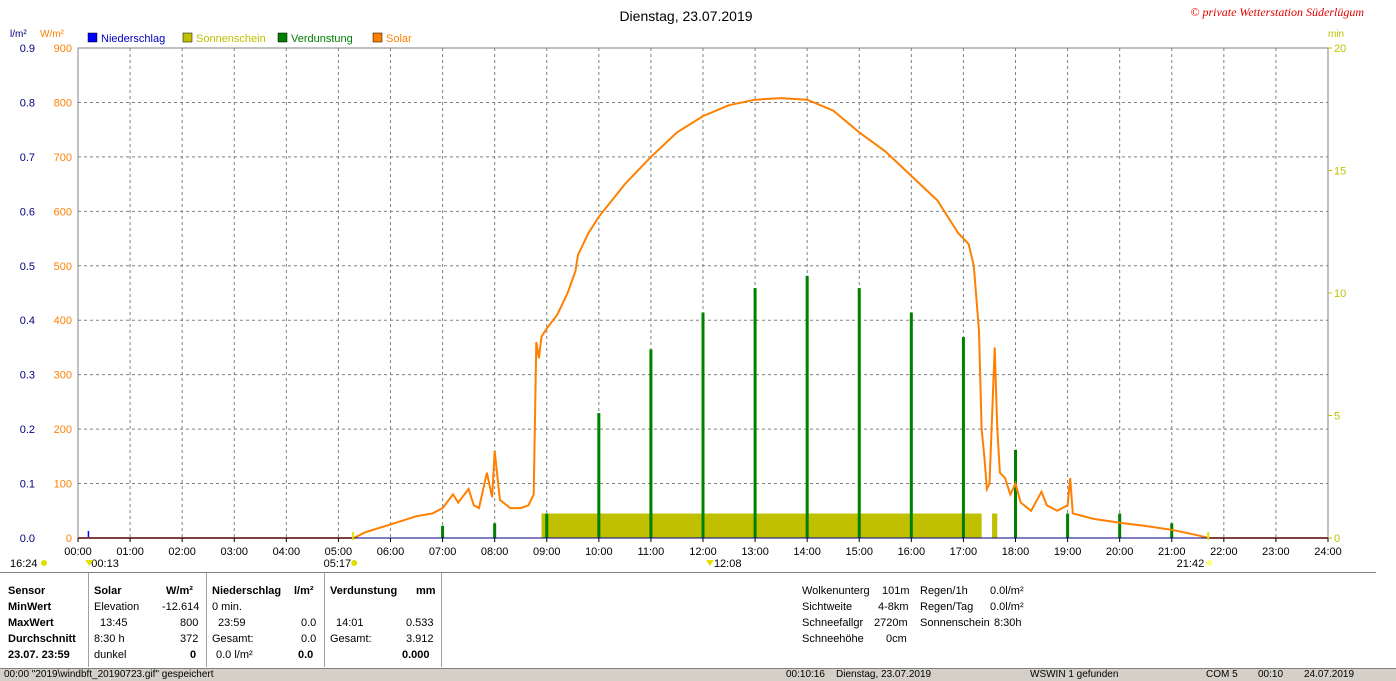  I want to click on extra1-label-0: Wolkenunterg, so click(836, 591).